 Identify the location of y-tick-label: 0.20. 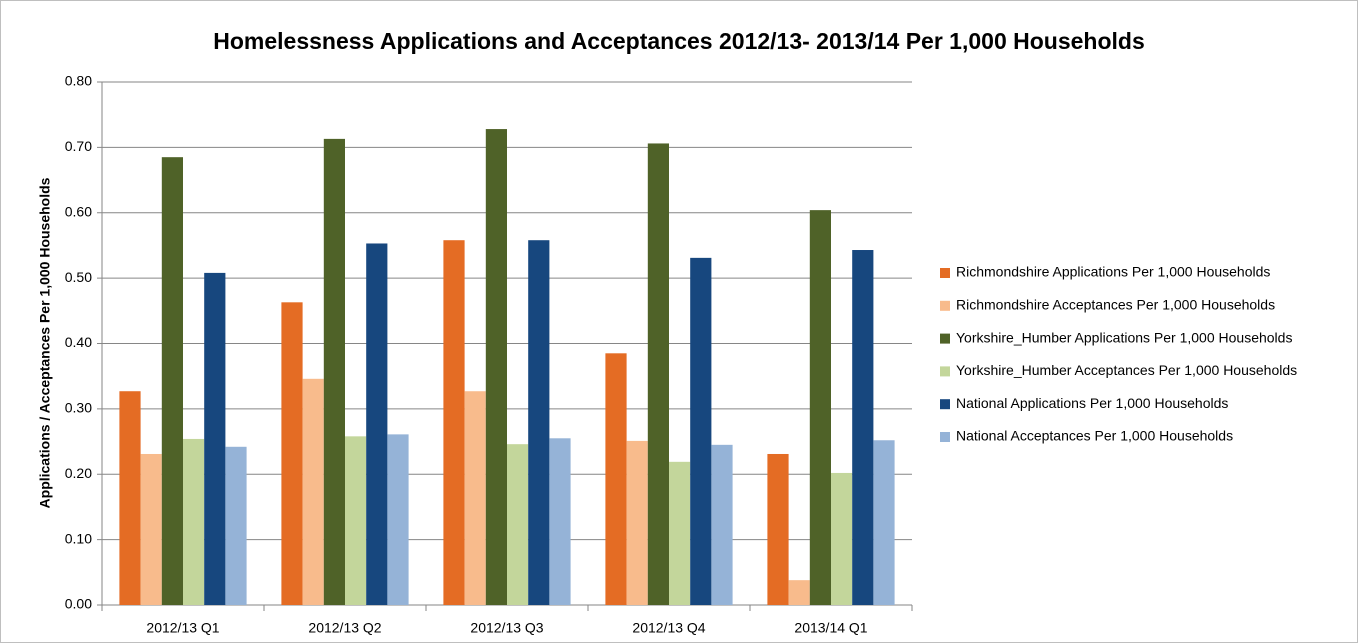
(78, 473).